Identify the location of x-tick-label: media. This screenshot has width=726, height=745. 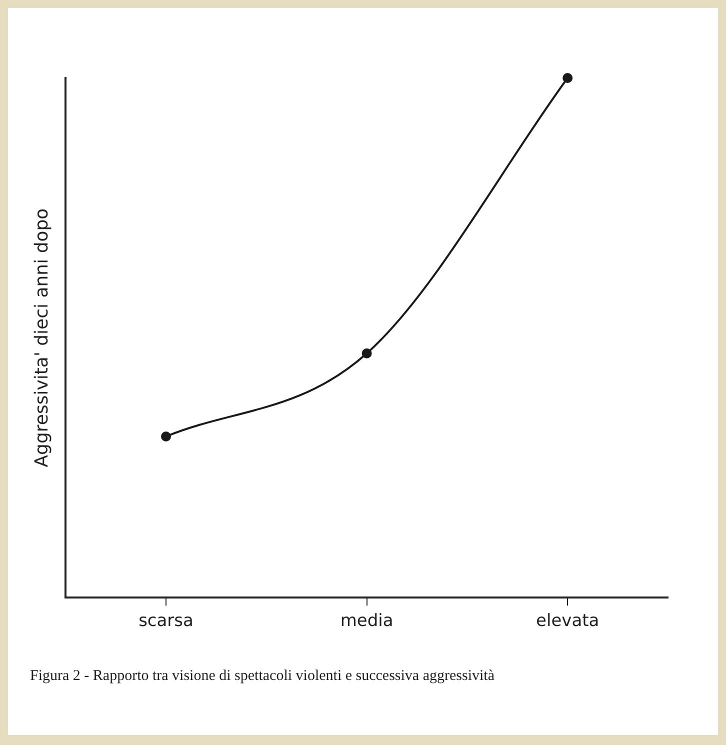
(367, 621).